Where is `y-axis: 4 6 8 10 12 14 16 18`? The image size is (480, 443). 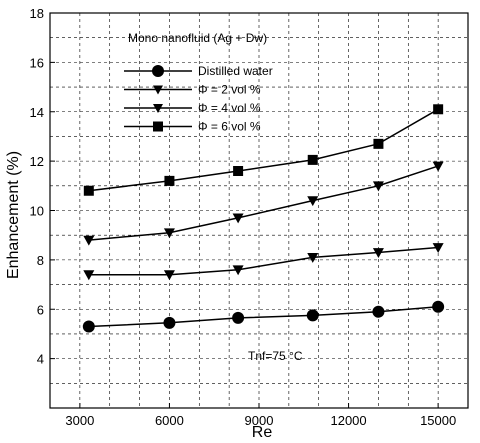 y-axis: 4 6 8 10 12 14 16 18 is located at coordinates (42, 186).